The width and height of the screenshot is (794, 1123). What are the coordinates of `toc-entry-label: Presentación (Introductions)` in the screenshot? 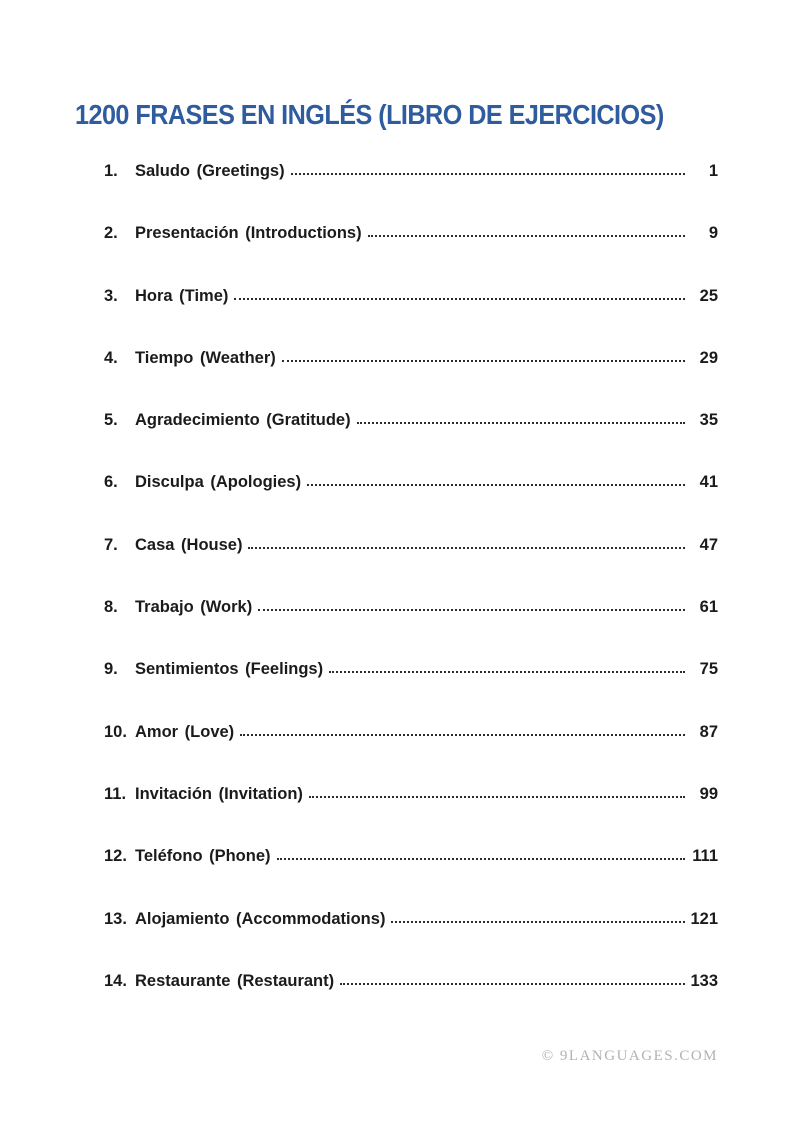 It's located at (248, 233).